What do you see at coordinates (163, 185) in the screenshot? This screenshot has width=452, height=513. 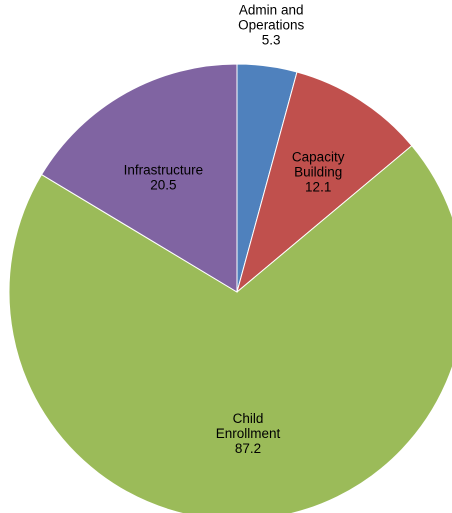 I see `slice-value-label: 20.5` at bounding box center [163, 185].